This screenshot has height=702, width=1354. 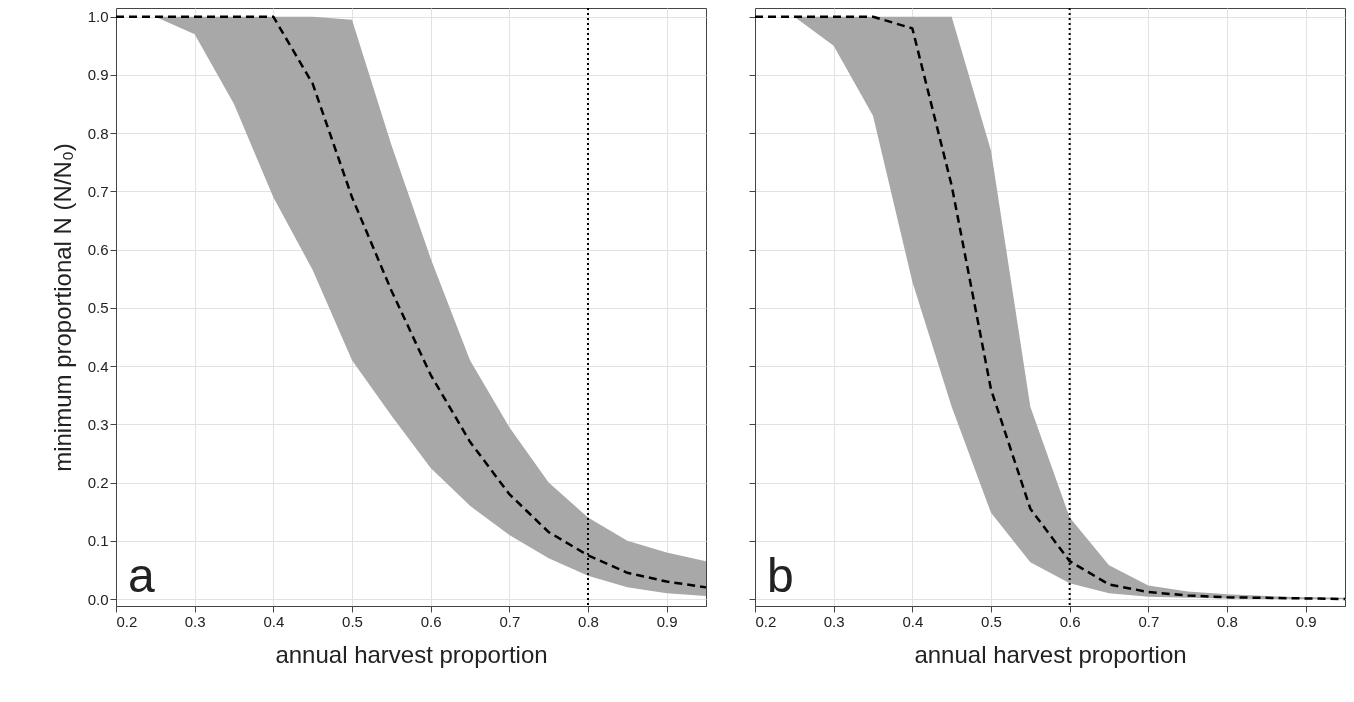 I want to click on y-tick-label: 0.3, so click(x=98, y=424).